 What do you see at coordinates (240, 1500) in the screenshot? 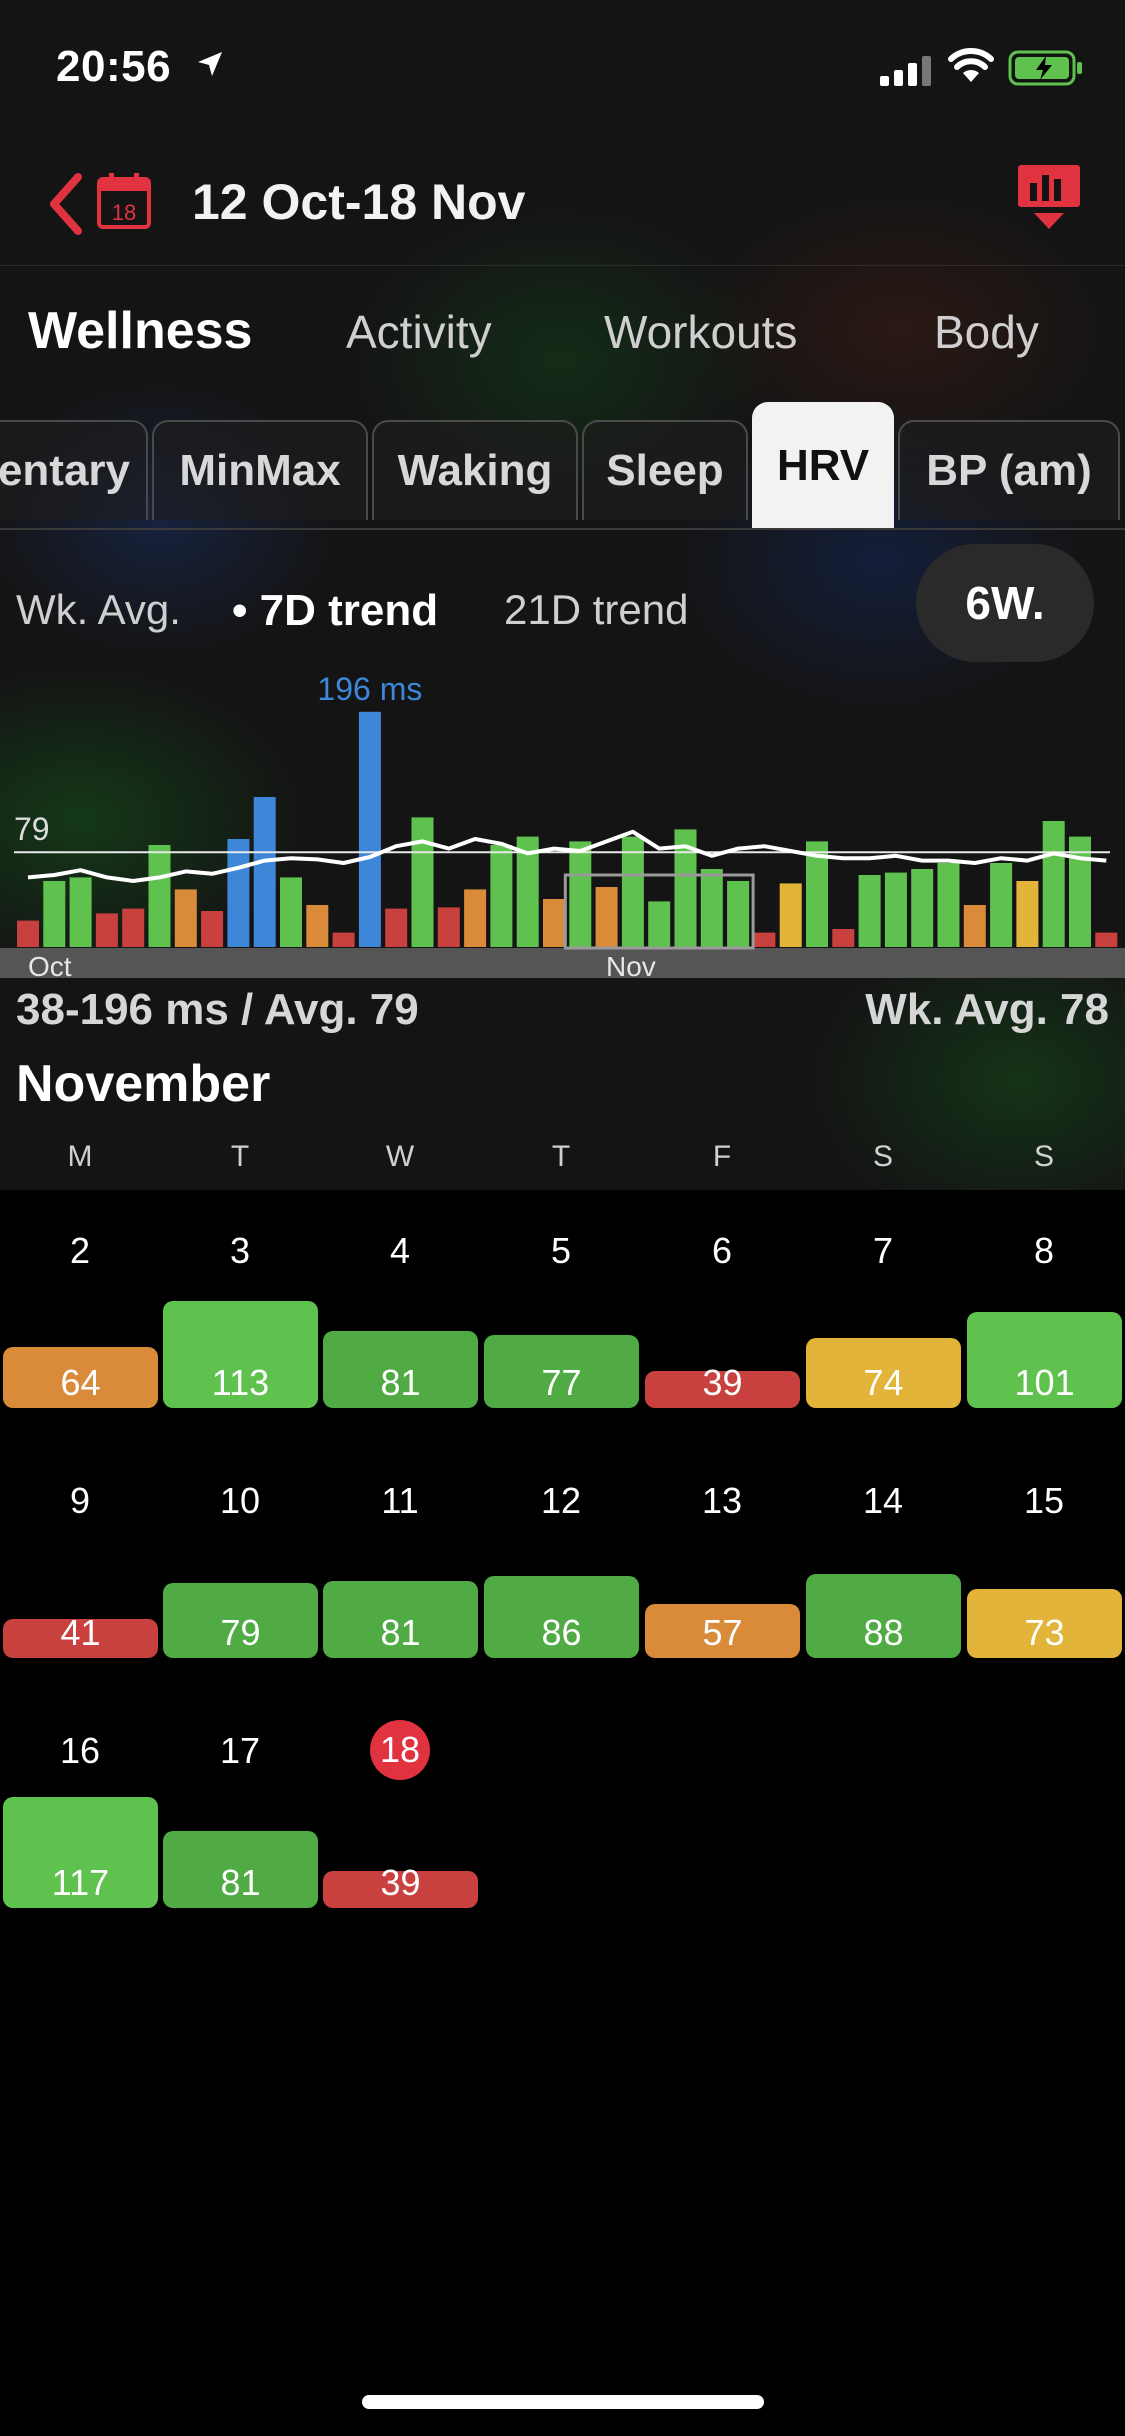
I see `day-number: 10` at bounding box center [240, 1500].